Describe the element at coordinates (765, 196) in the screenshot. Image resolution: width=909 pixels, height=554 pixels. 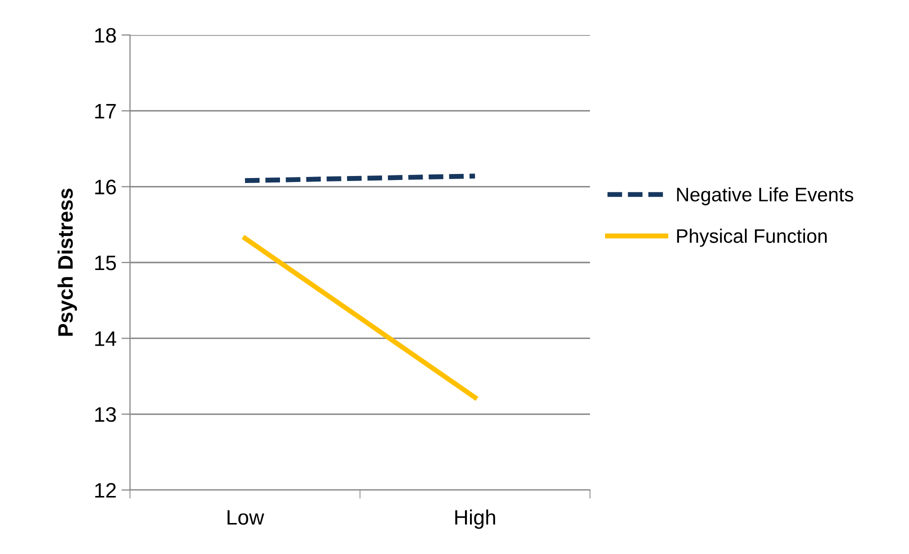
I see `legend-label: Negative Life Events` at that location.